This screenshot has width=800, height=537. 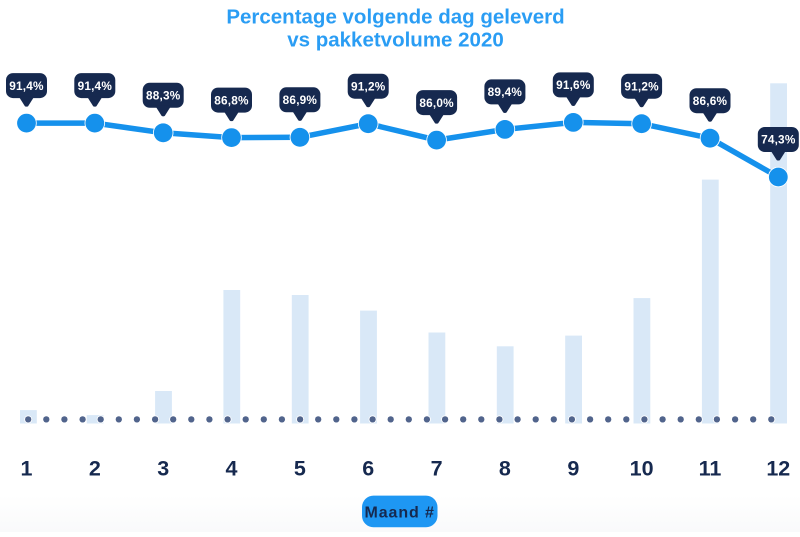 What do you see at coordinates (368, 469) in the screenshot?
I see `svg-text: 6` at bounding box center [368, 469].